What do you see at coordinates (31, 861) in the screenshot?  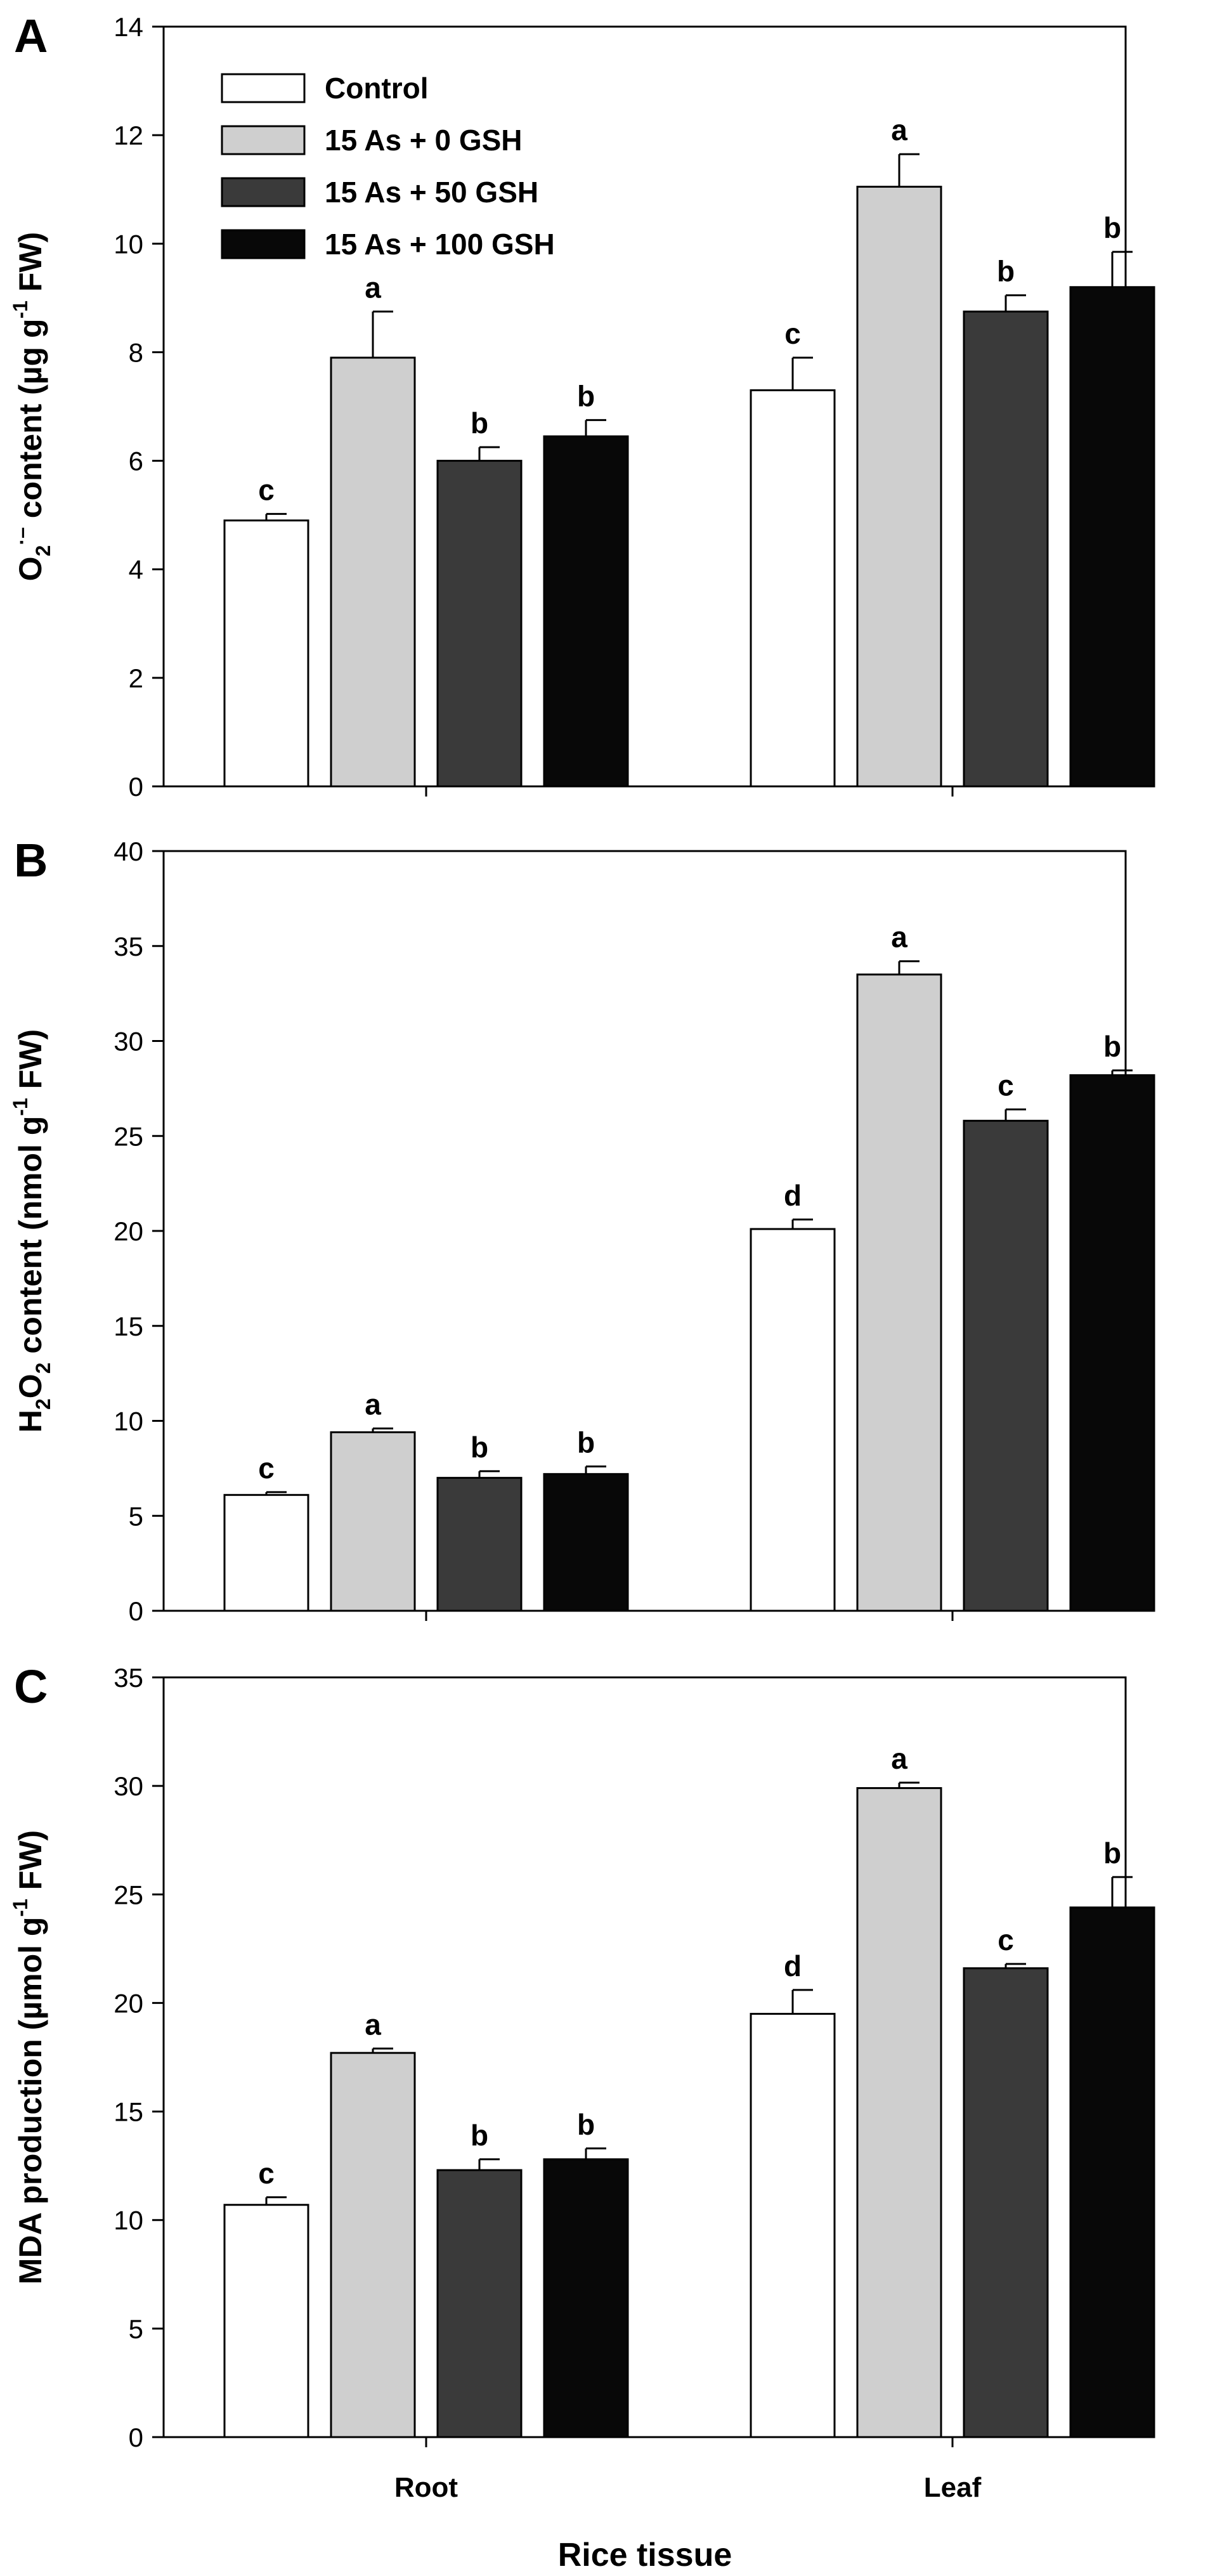 I see `panel-letter: B` at bounding box center [31, 861].